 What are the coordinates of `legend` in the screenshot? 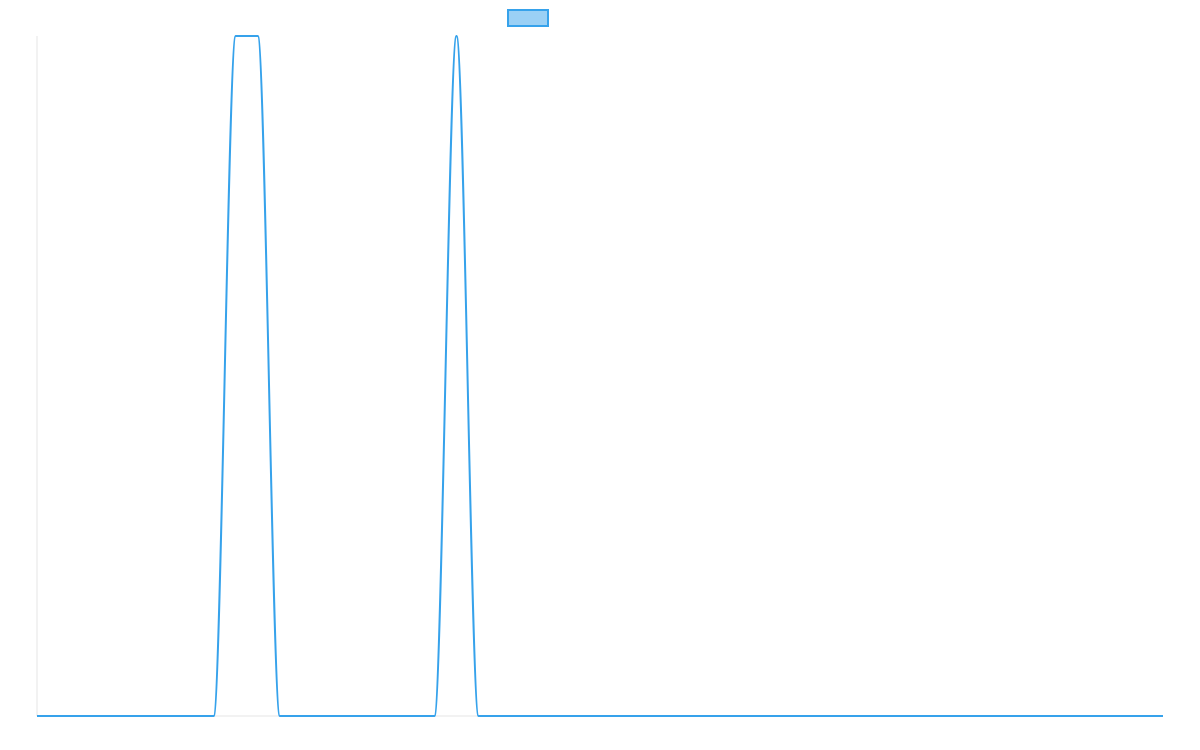 It's located at (528, 18).